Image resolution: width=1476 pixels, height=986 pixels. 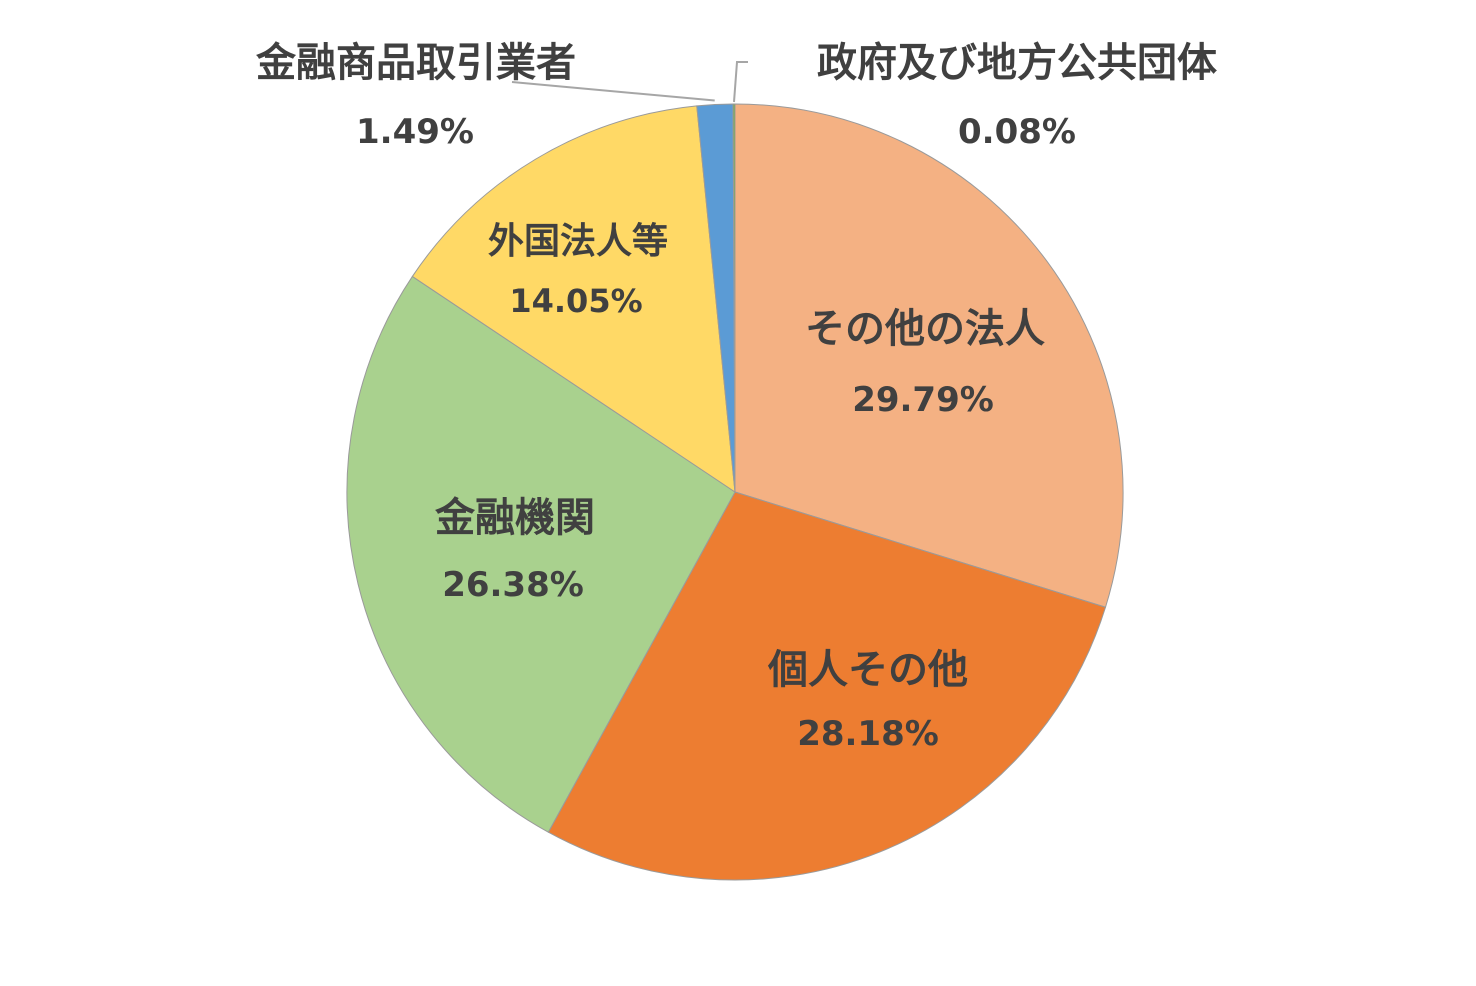 I want to click on slice-value-individuals: 28.18%, so click(x=868, y=734).